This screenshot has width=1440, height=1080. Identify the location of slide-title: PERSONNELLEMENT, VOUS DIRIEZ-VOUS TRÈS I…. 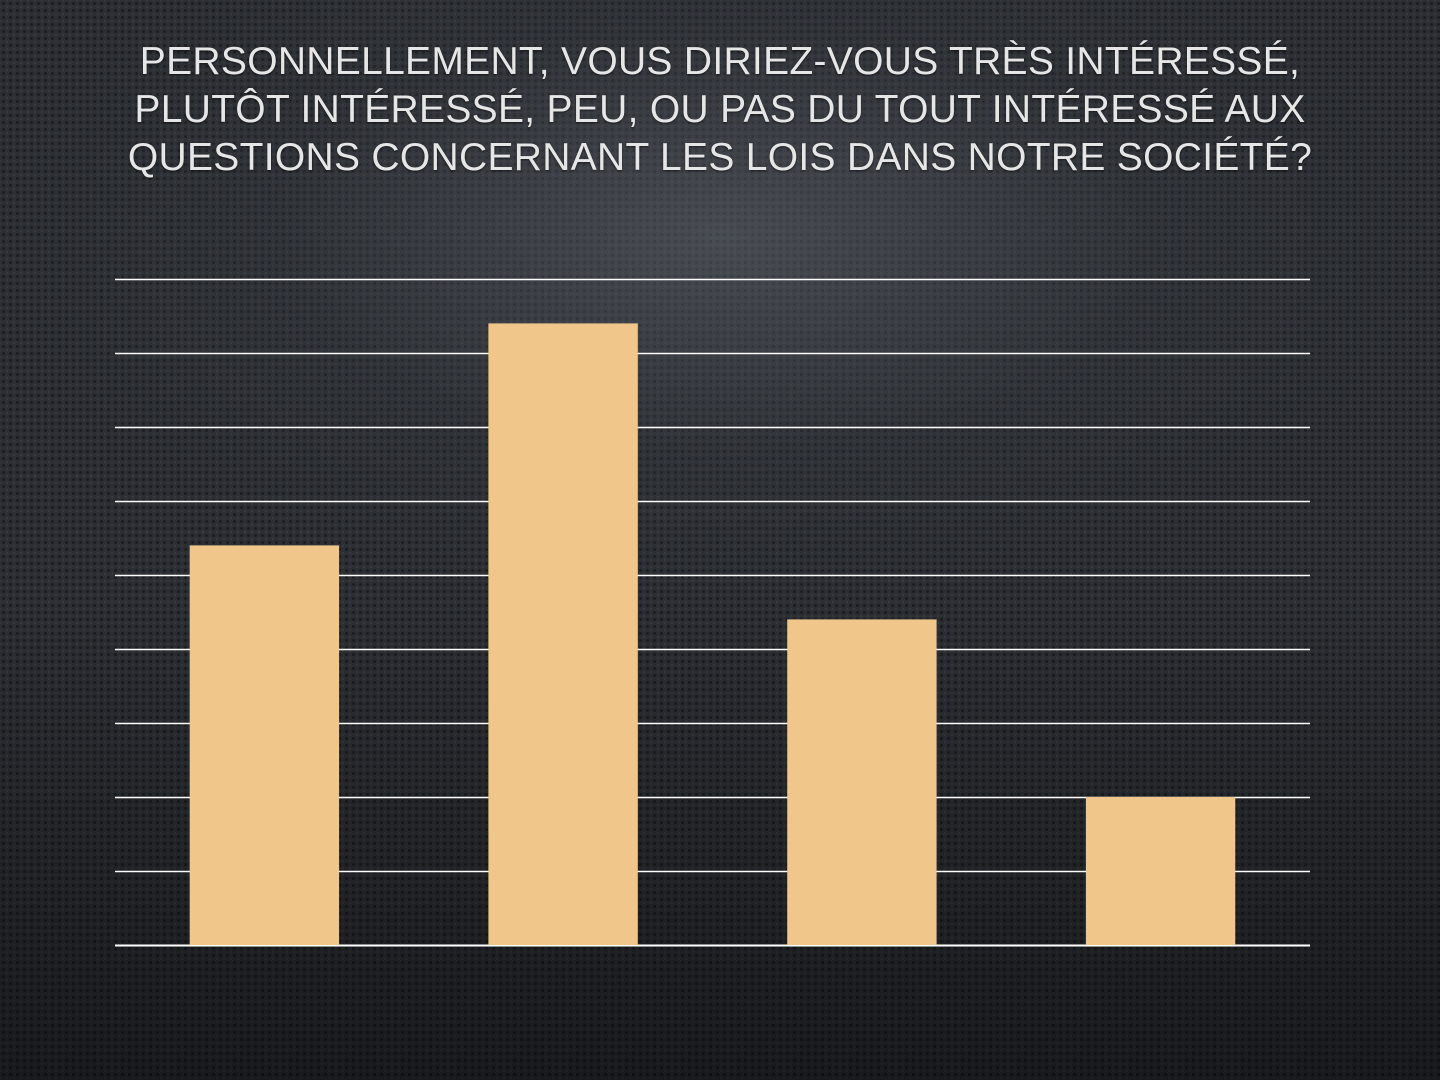
(720, 109).